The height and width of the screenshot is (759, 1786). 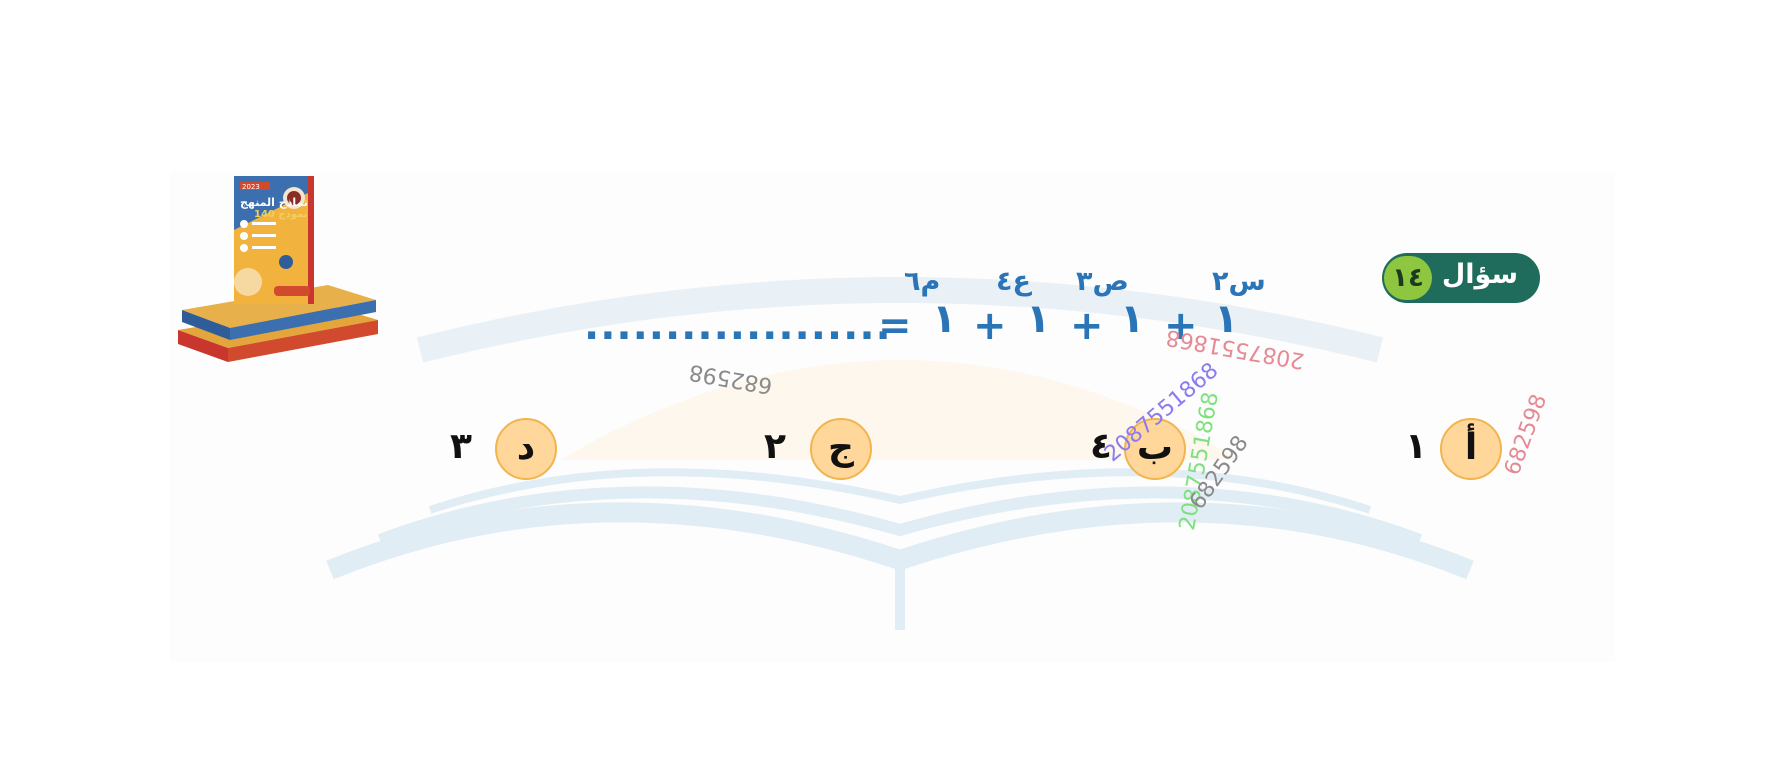 I want to click on plus-sign-3: +, so click(x=990, y=326).